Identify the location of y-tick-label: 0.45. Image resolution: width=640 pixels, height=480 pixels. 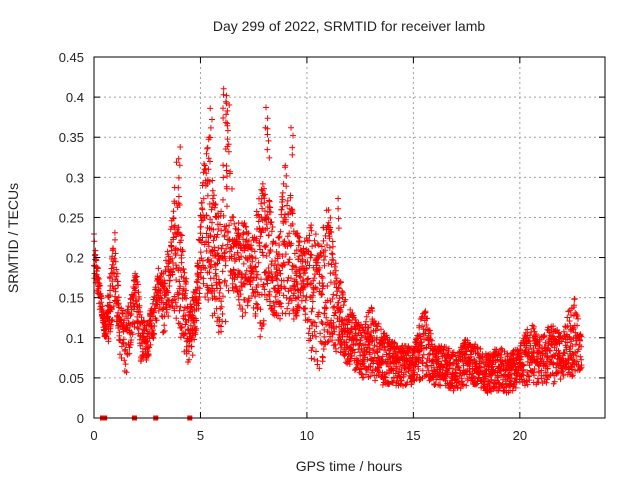
(71, 57).